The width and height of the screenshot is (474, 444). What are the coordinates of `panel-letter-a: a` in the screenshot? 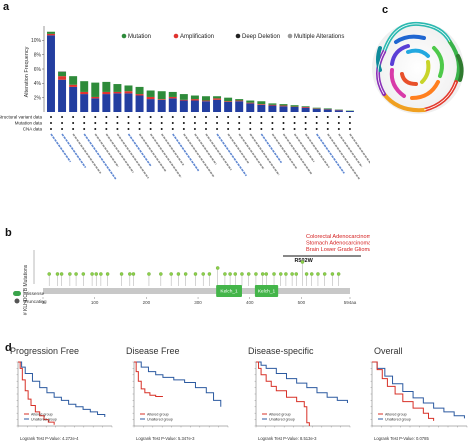 It's located at (6, 7).